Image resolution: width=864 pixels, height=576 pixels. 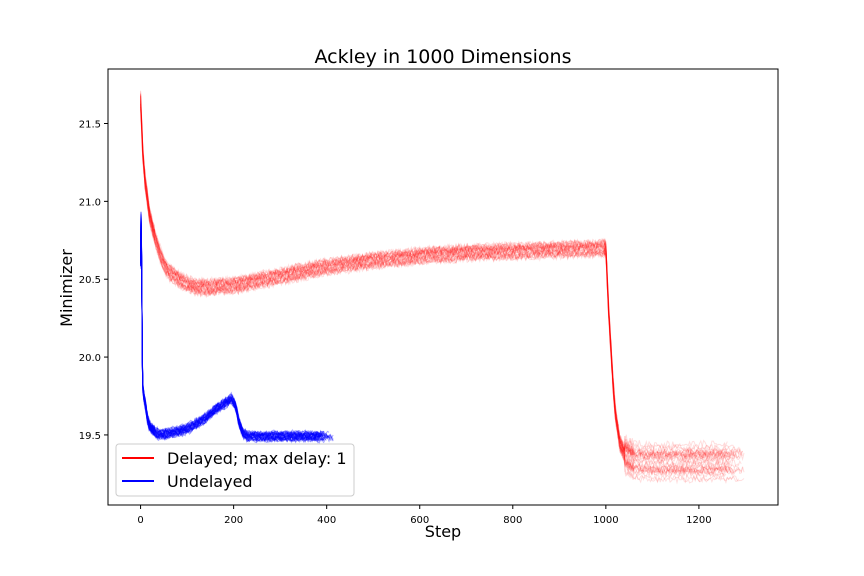 What do you see at coordinates (140, 520) in the screenshot?
I see `x-tick-label: 0` at bounding box center [140, 520].